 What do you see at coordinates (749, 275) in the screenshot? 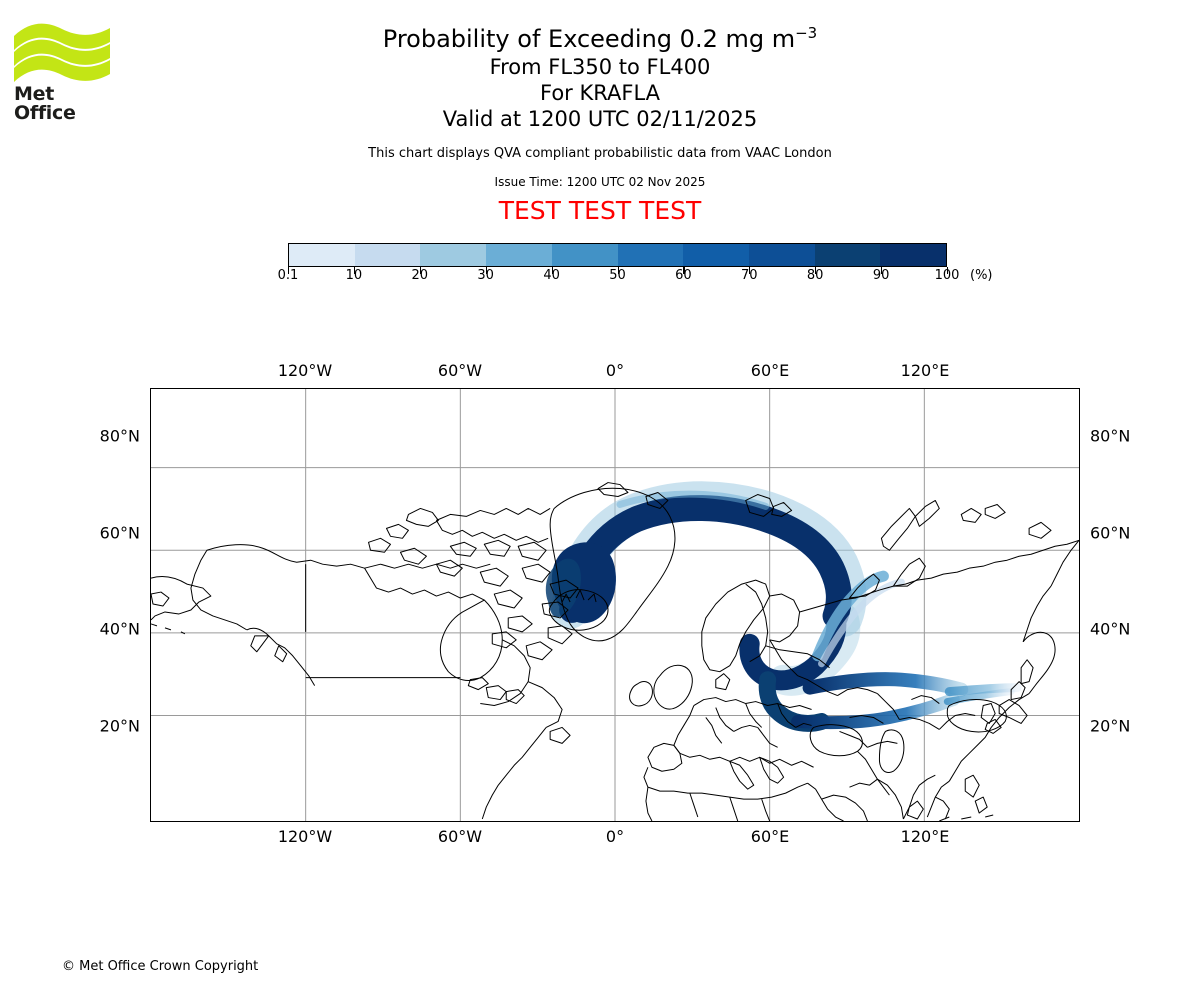
I see `colorbar-tick-label-70: 70` at bounding box center [749, 275].